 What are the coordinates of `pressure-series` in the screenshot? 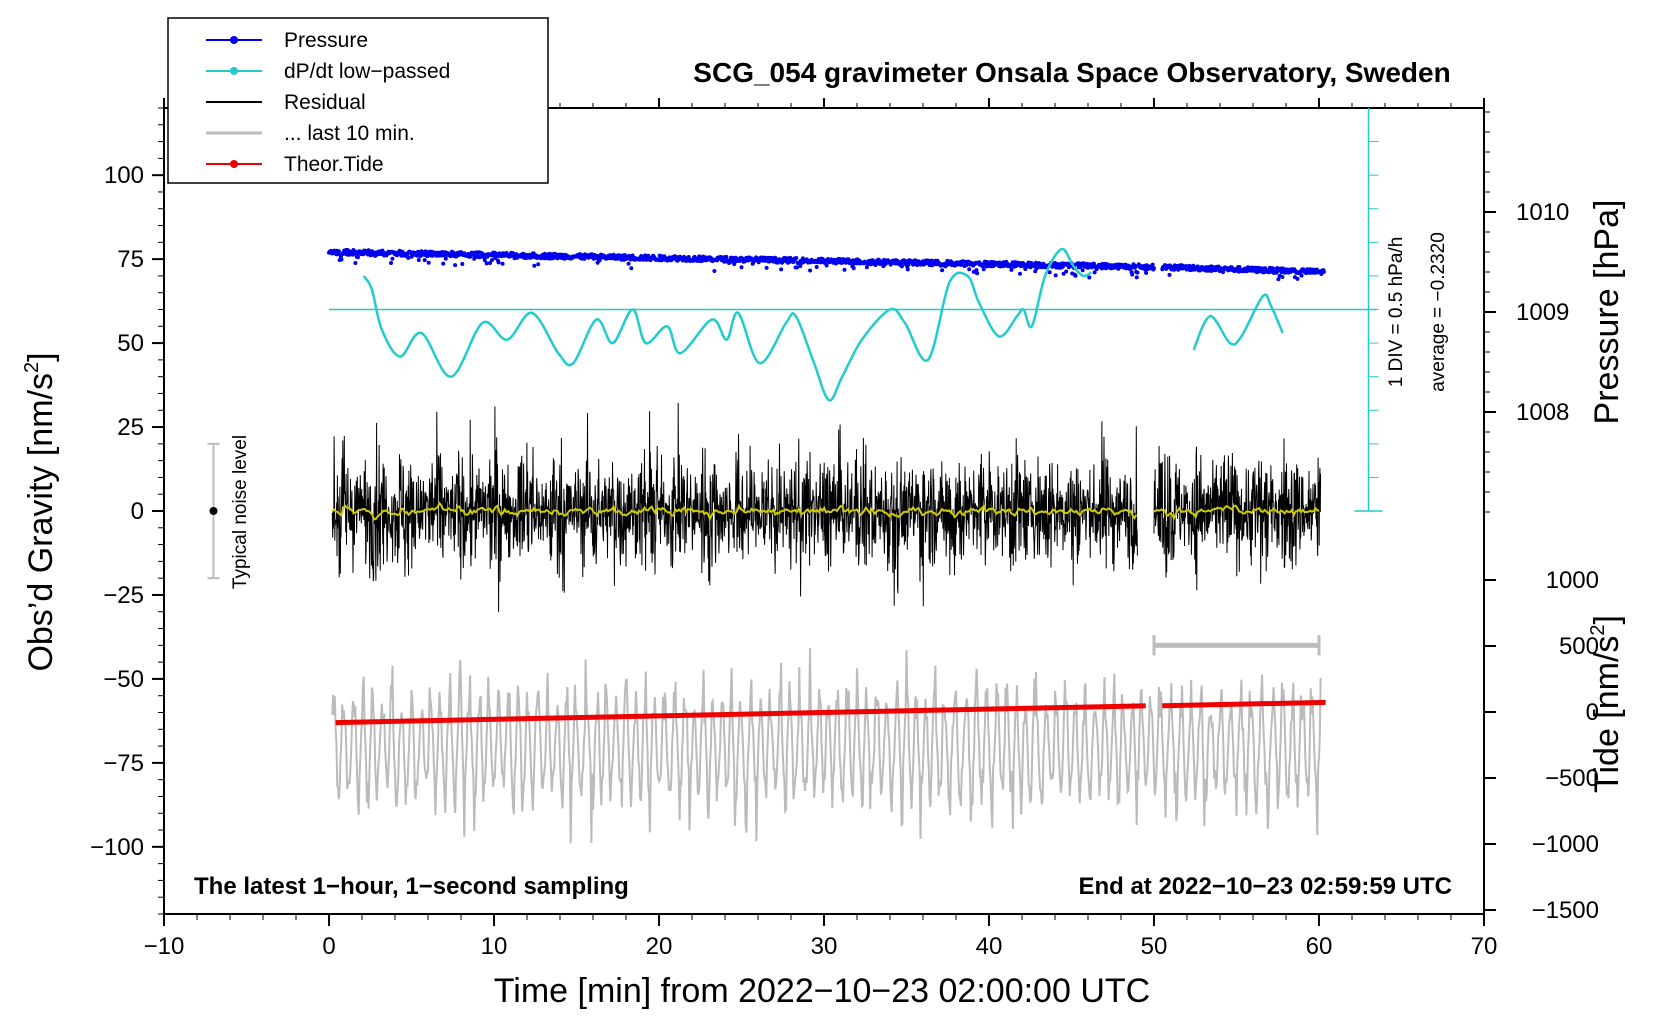 It's located at (1243, 272).